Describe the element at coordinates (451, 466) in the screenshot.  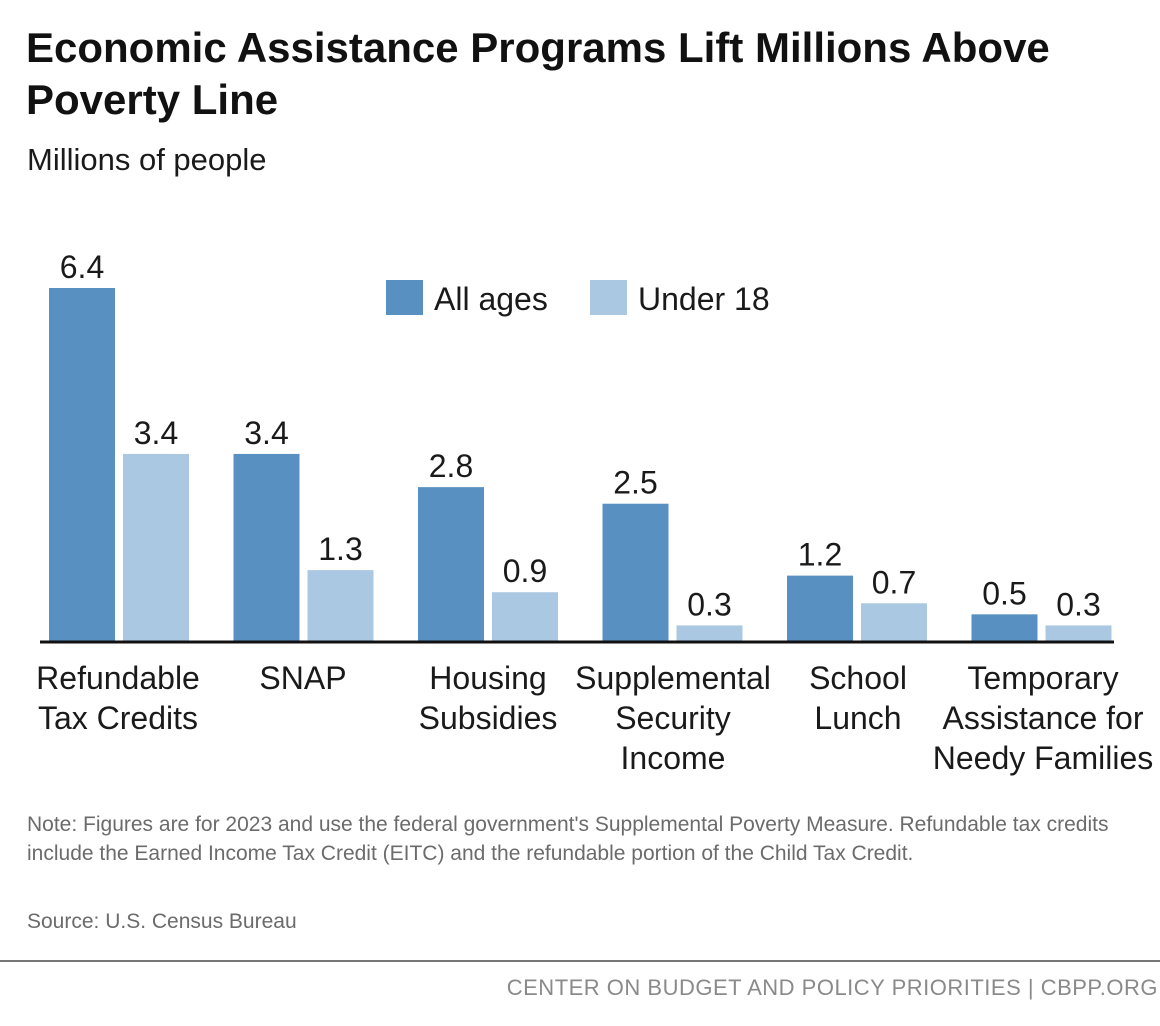
I see `data-label: 2.8` at that location.